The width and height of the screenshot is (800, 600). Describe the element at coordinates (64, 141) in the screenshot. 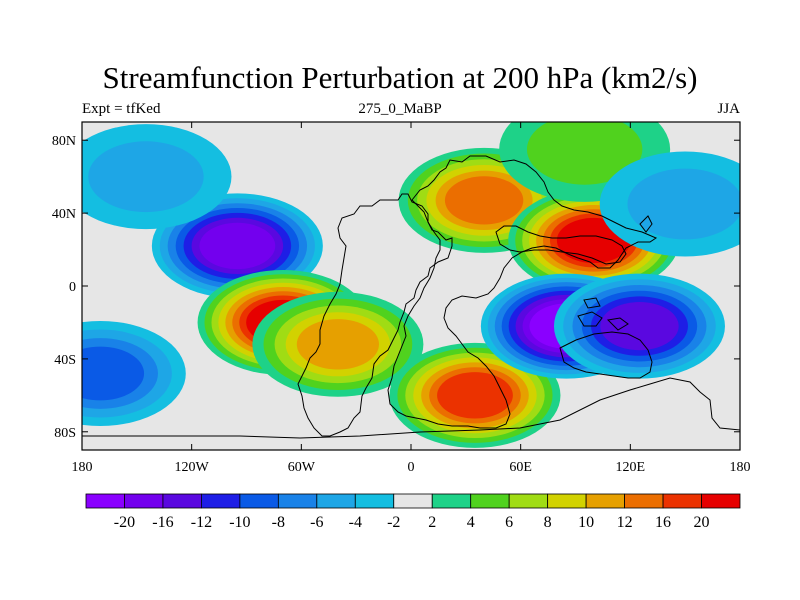

I see `y-tick-label: 80N` at that location.